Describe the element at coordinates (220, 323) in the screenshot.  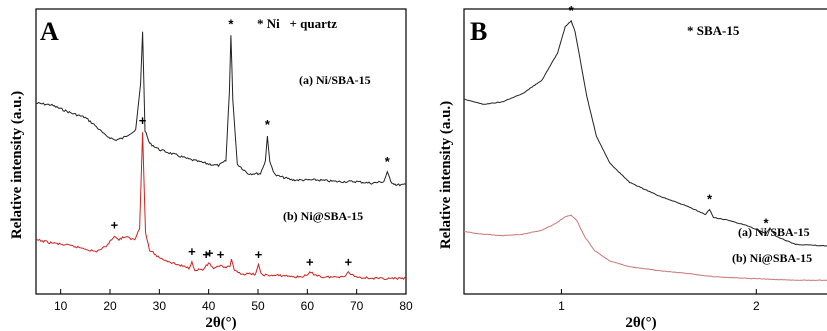
I see `panel-a-x-label: 2θ(°)` at that location.